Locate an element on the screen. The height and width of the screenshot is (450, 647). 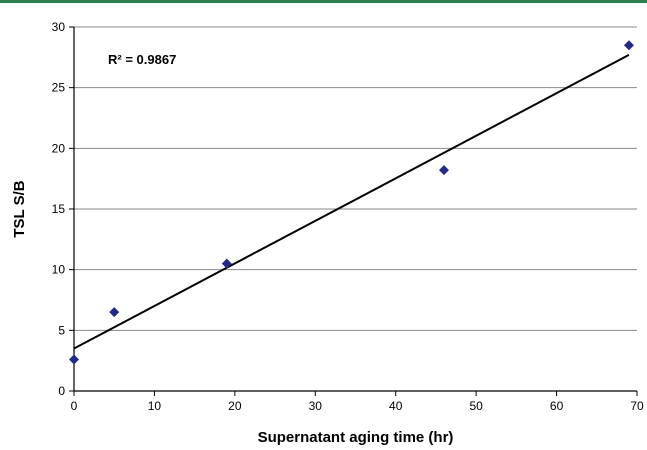
x-tick-label-50: 50 is located at coordinates (476, 406).